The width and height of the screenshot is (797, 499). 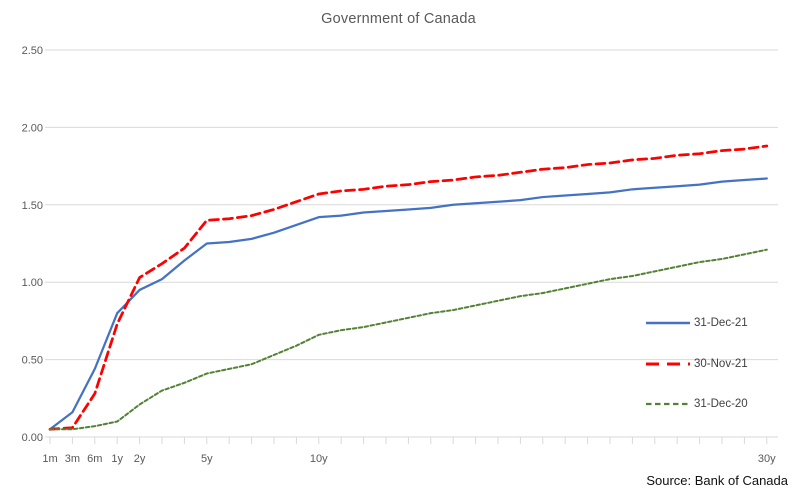 What do you see at coordinates (721, 323) in the screenshot?
I see `legend-label: 31-Dec-21` at bounding box center [721, 323].